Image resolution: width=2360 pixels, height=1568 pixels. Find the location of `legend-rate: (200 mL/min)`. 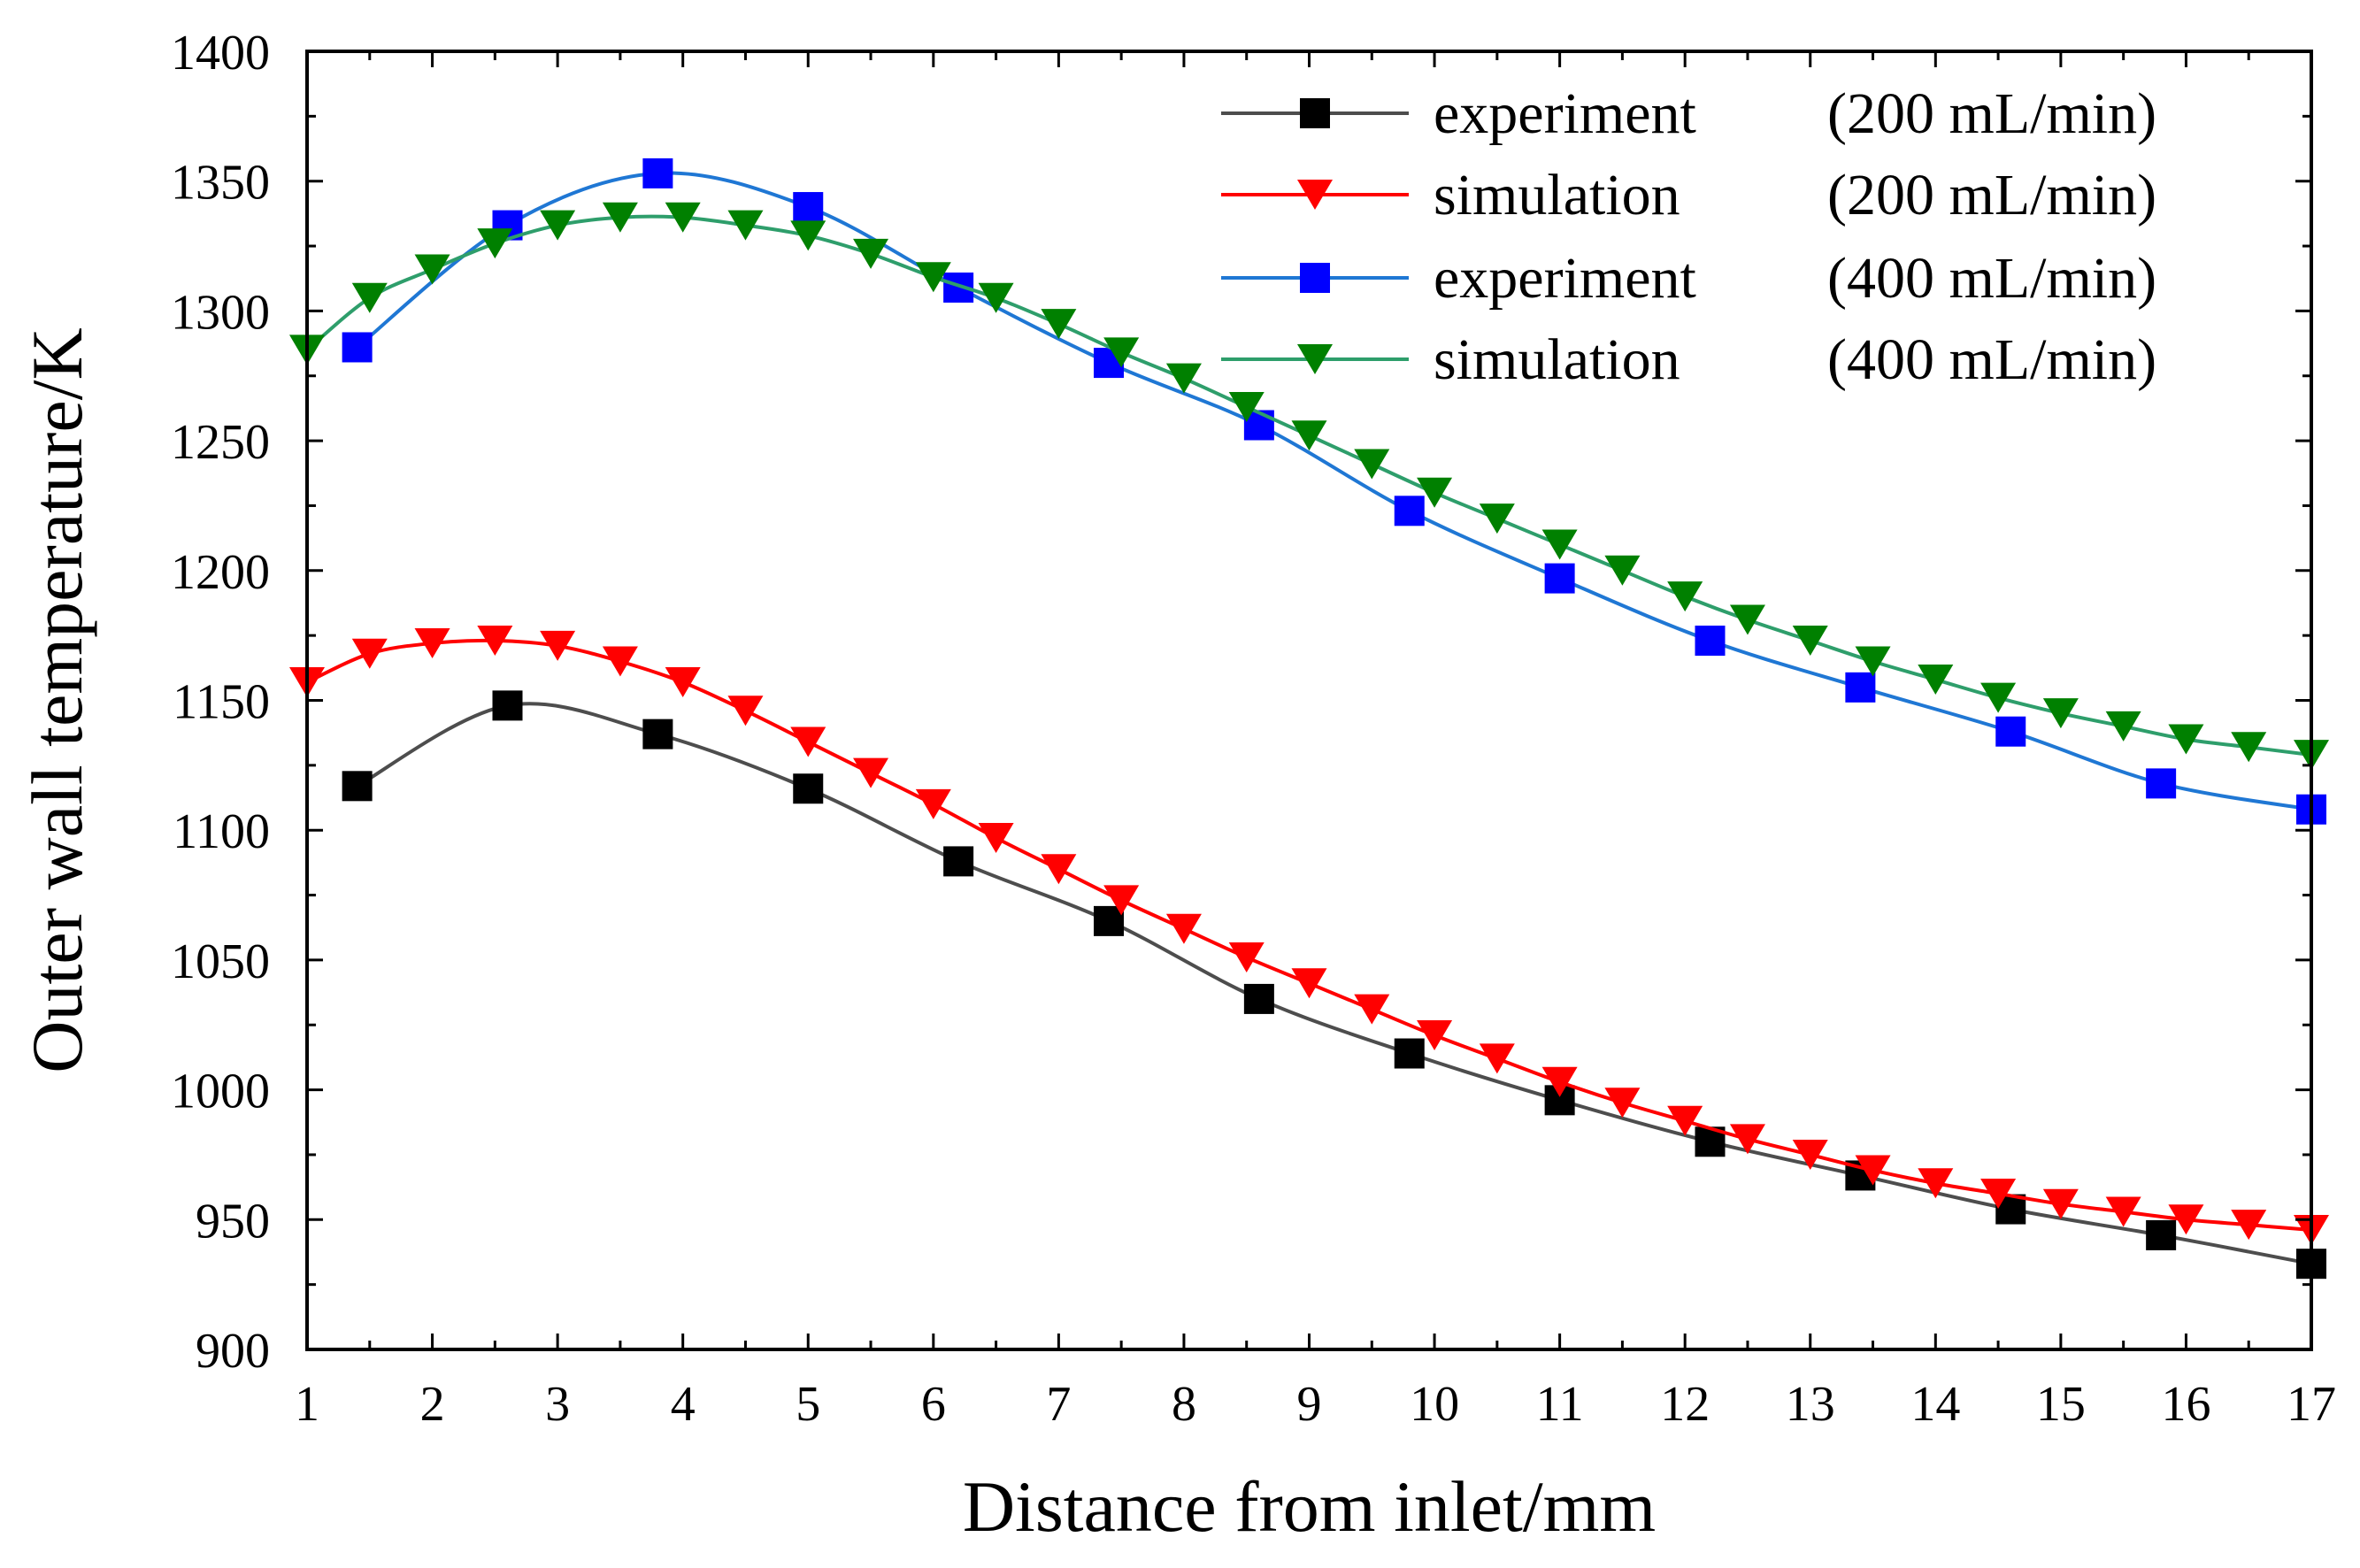

legend-rate: (200 mL/min) is located at coordinates (1991, 113).